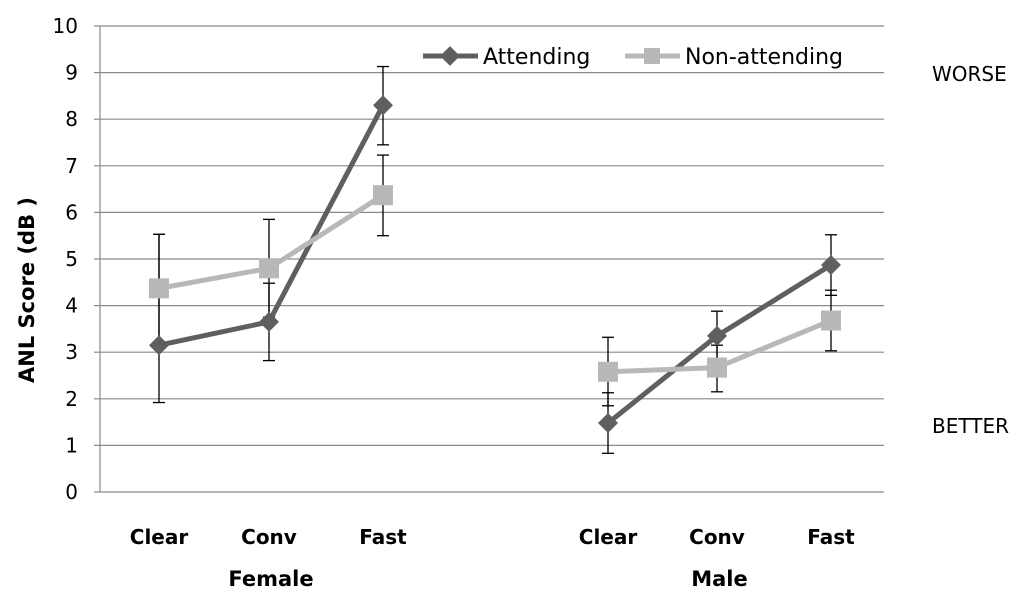 This screenshot has width=1024, height=594. Describe the element at coordinates (270, 579) in the screenshot. I see `x-group-label: Female` at that location.